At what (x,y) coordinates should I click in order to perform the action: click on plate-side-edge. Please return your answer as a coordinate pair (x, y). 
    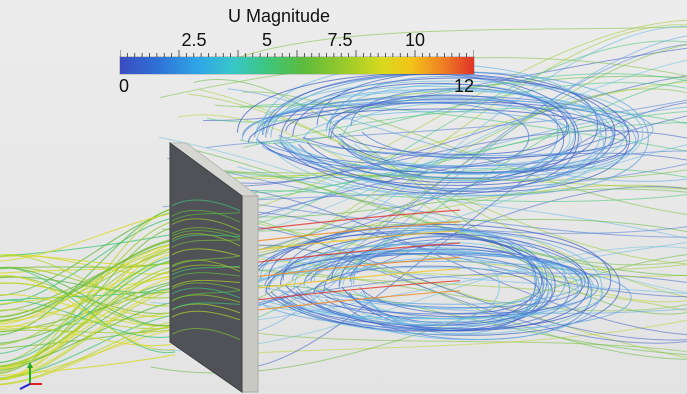
    Looking at the image, I should click on (250, 294).